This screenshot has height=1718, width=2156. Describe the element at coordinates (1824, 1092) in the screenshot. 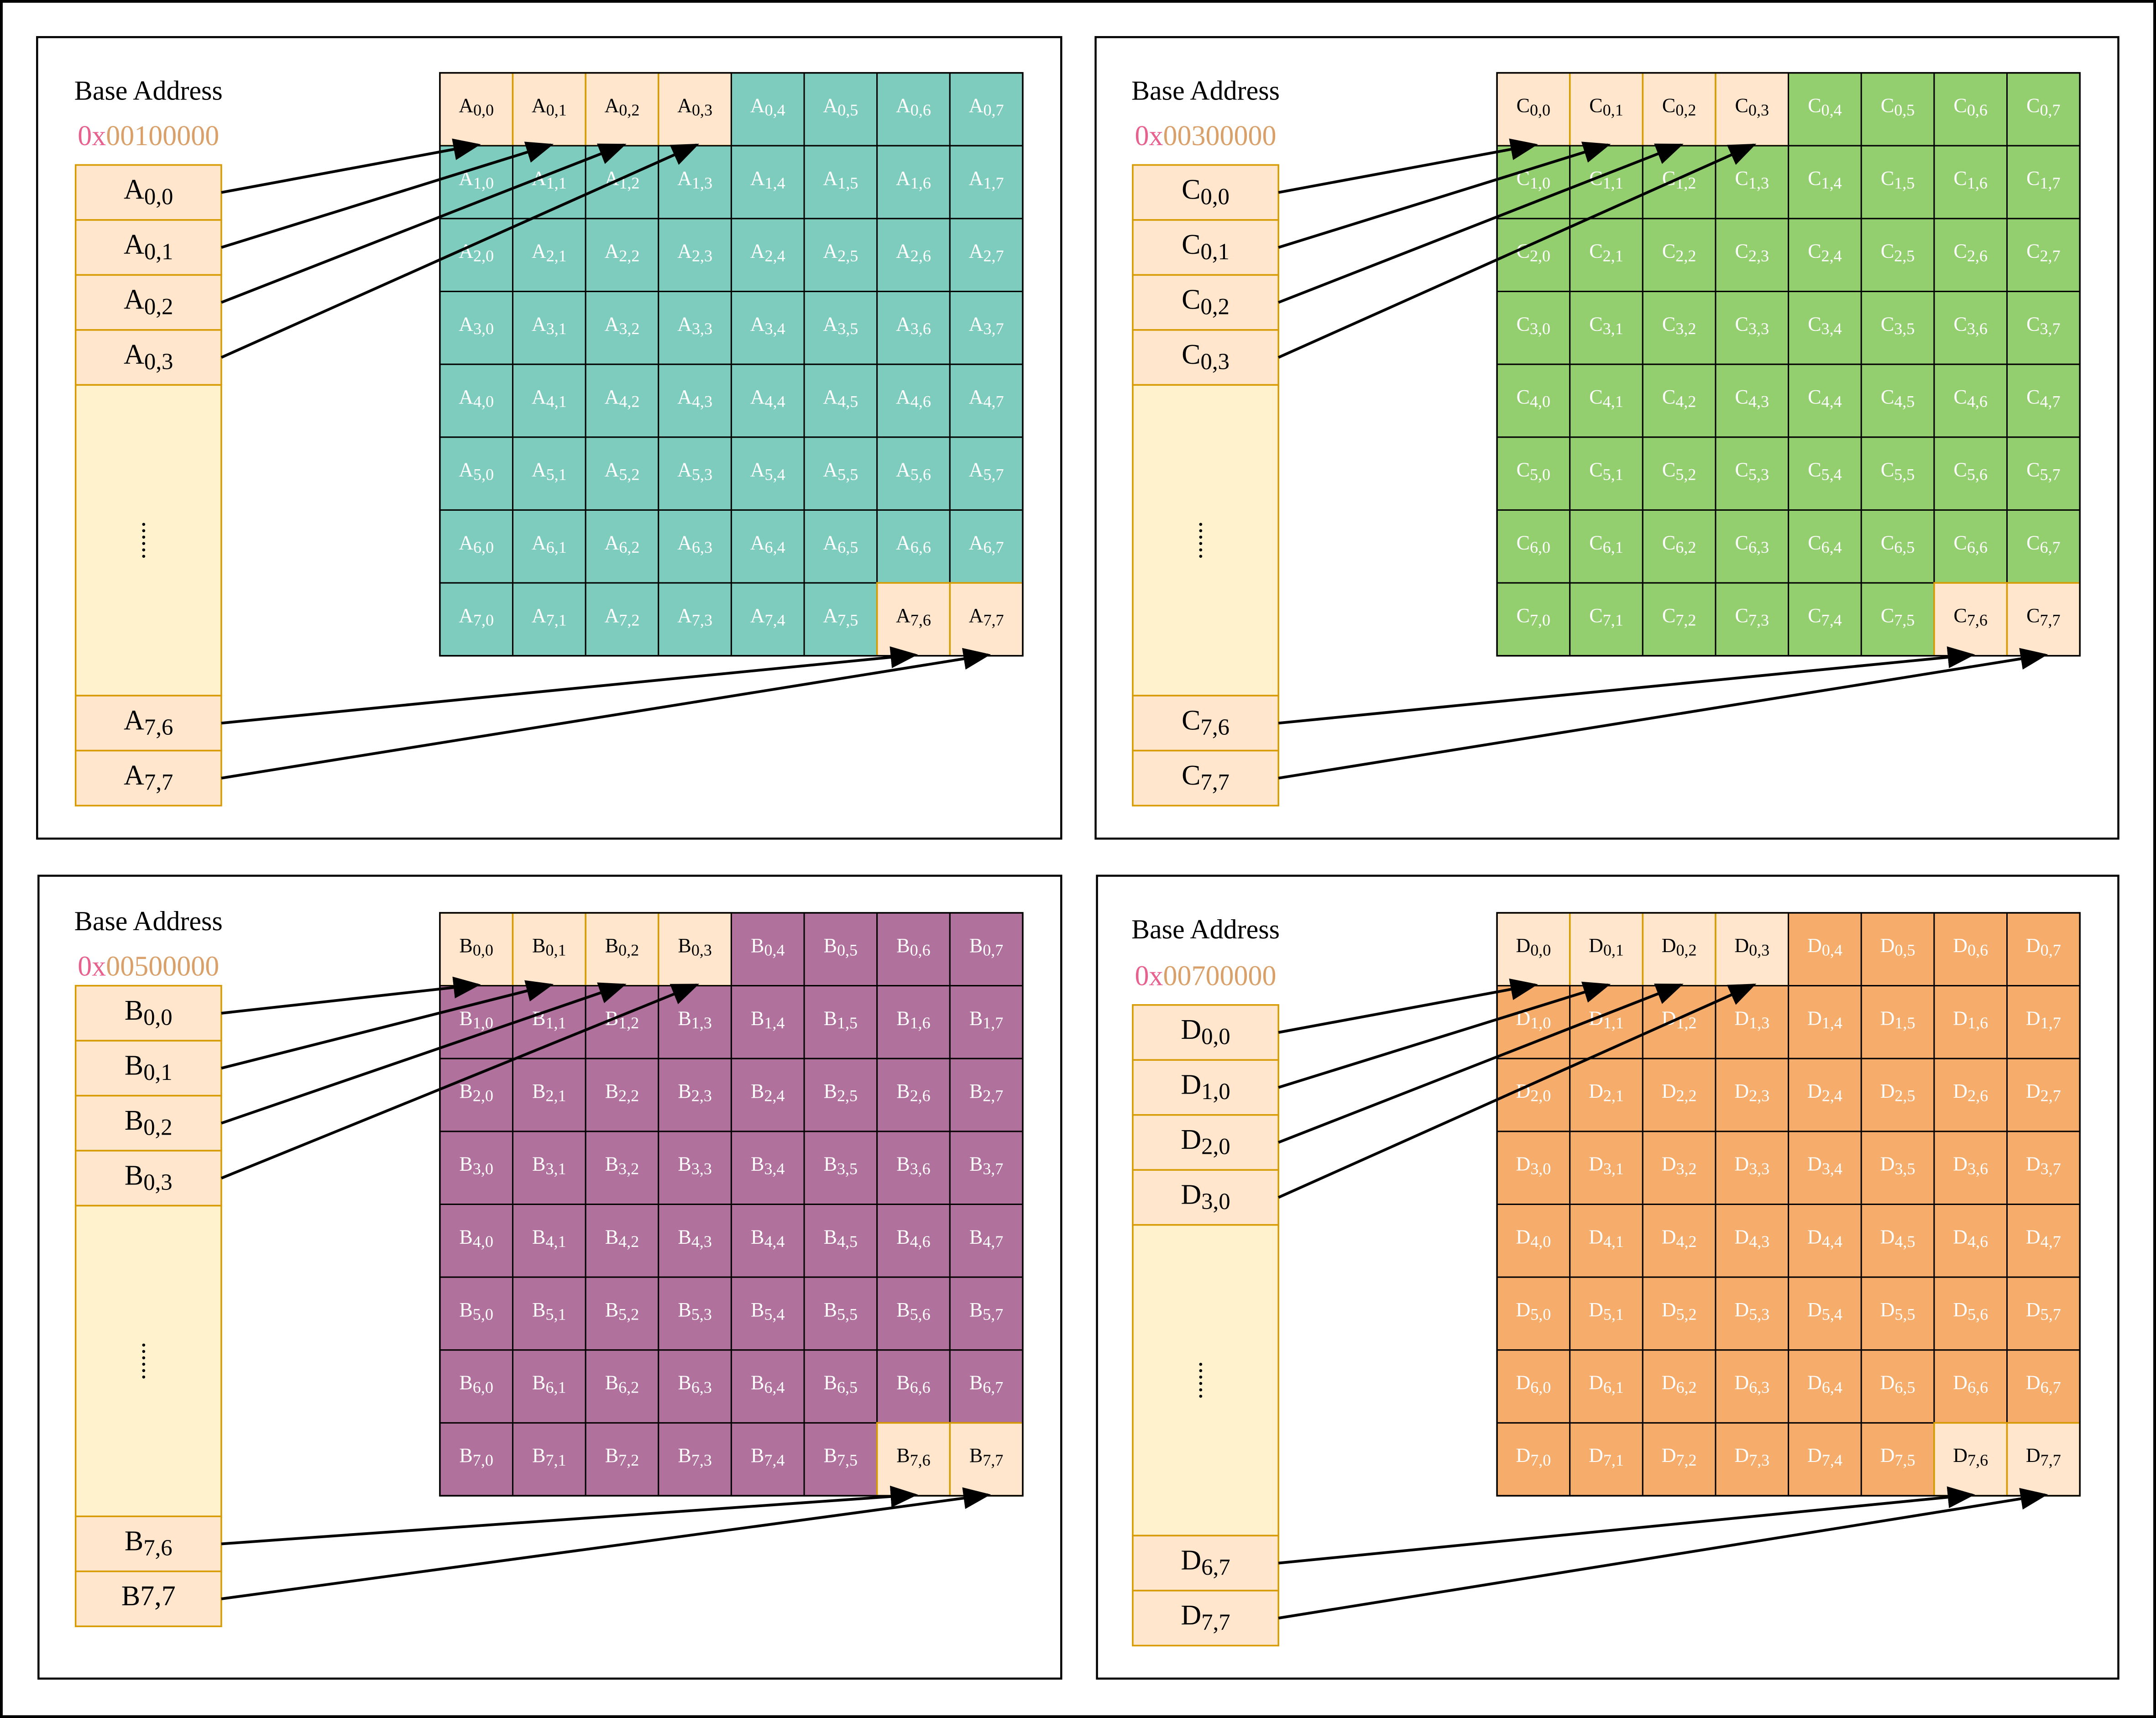

I see `matrix-cell-label: D2,4` at that location.